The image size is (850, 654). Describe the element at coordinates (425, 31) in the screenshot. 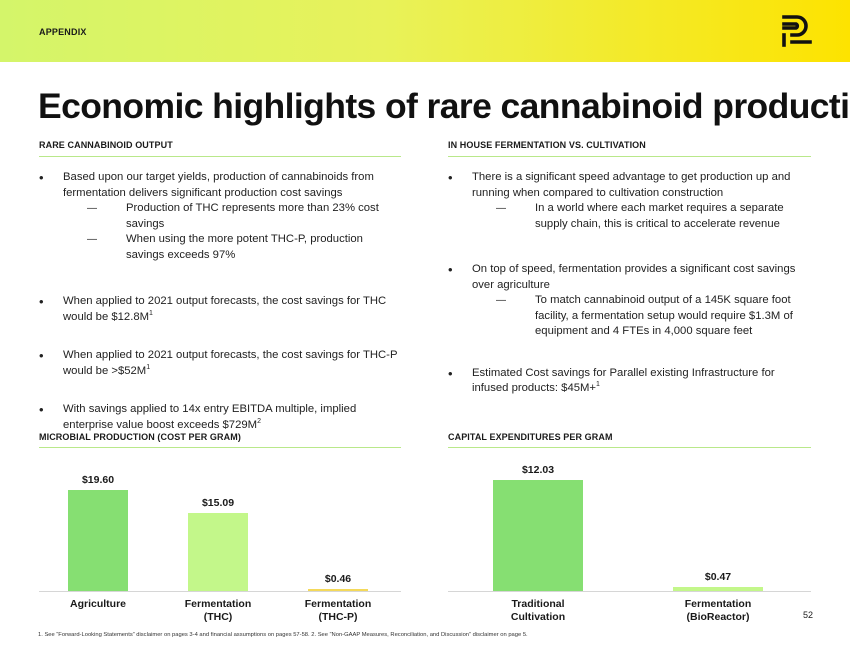

I see `header-banner` at that location.